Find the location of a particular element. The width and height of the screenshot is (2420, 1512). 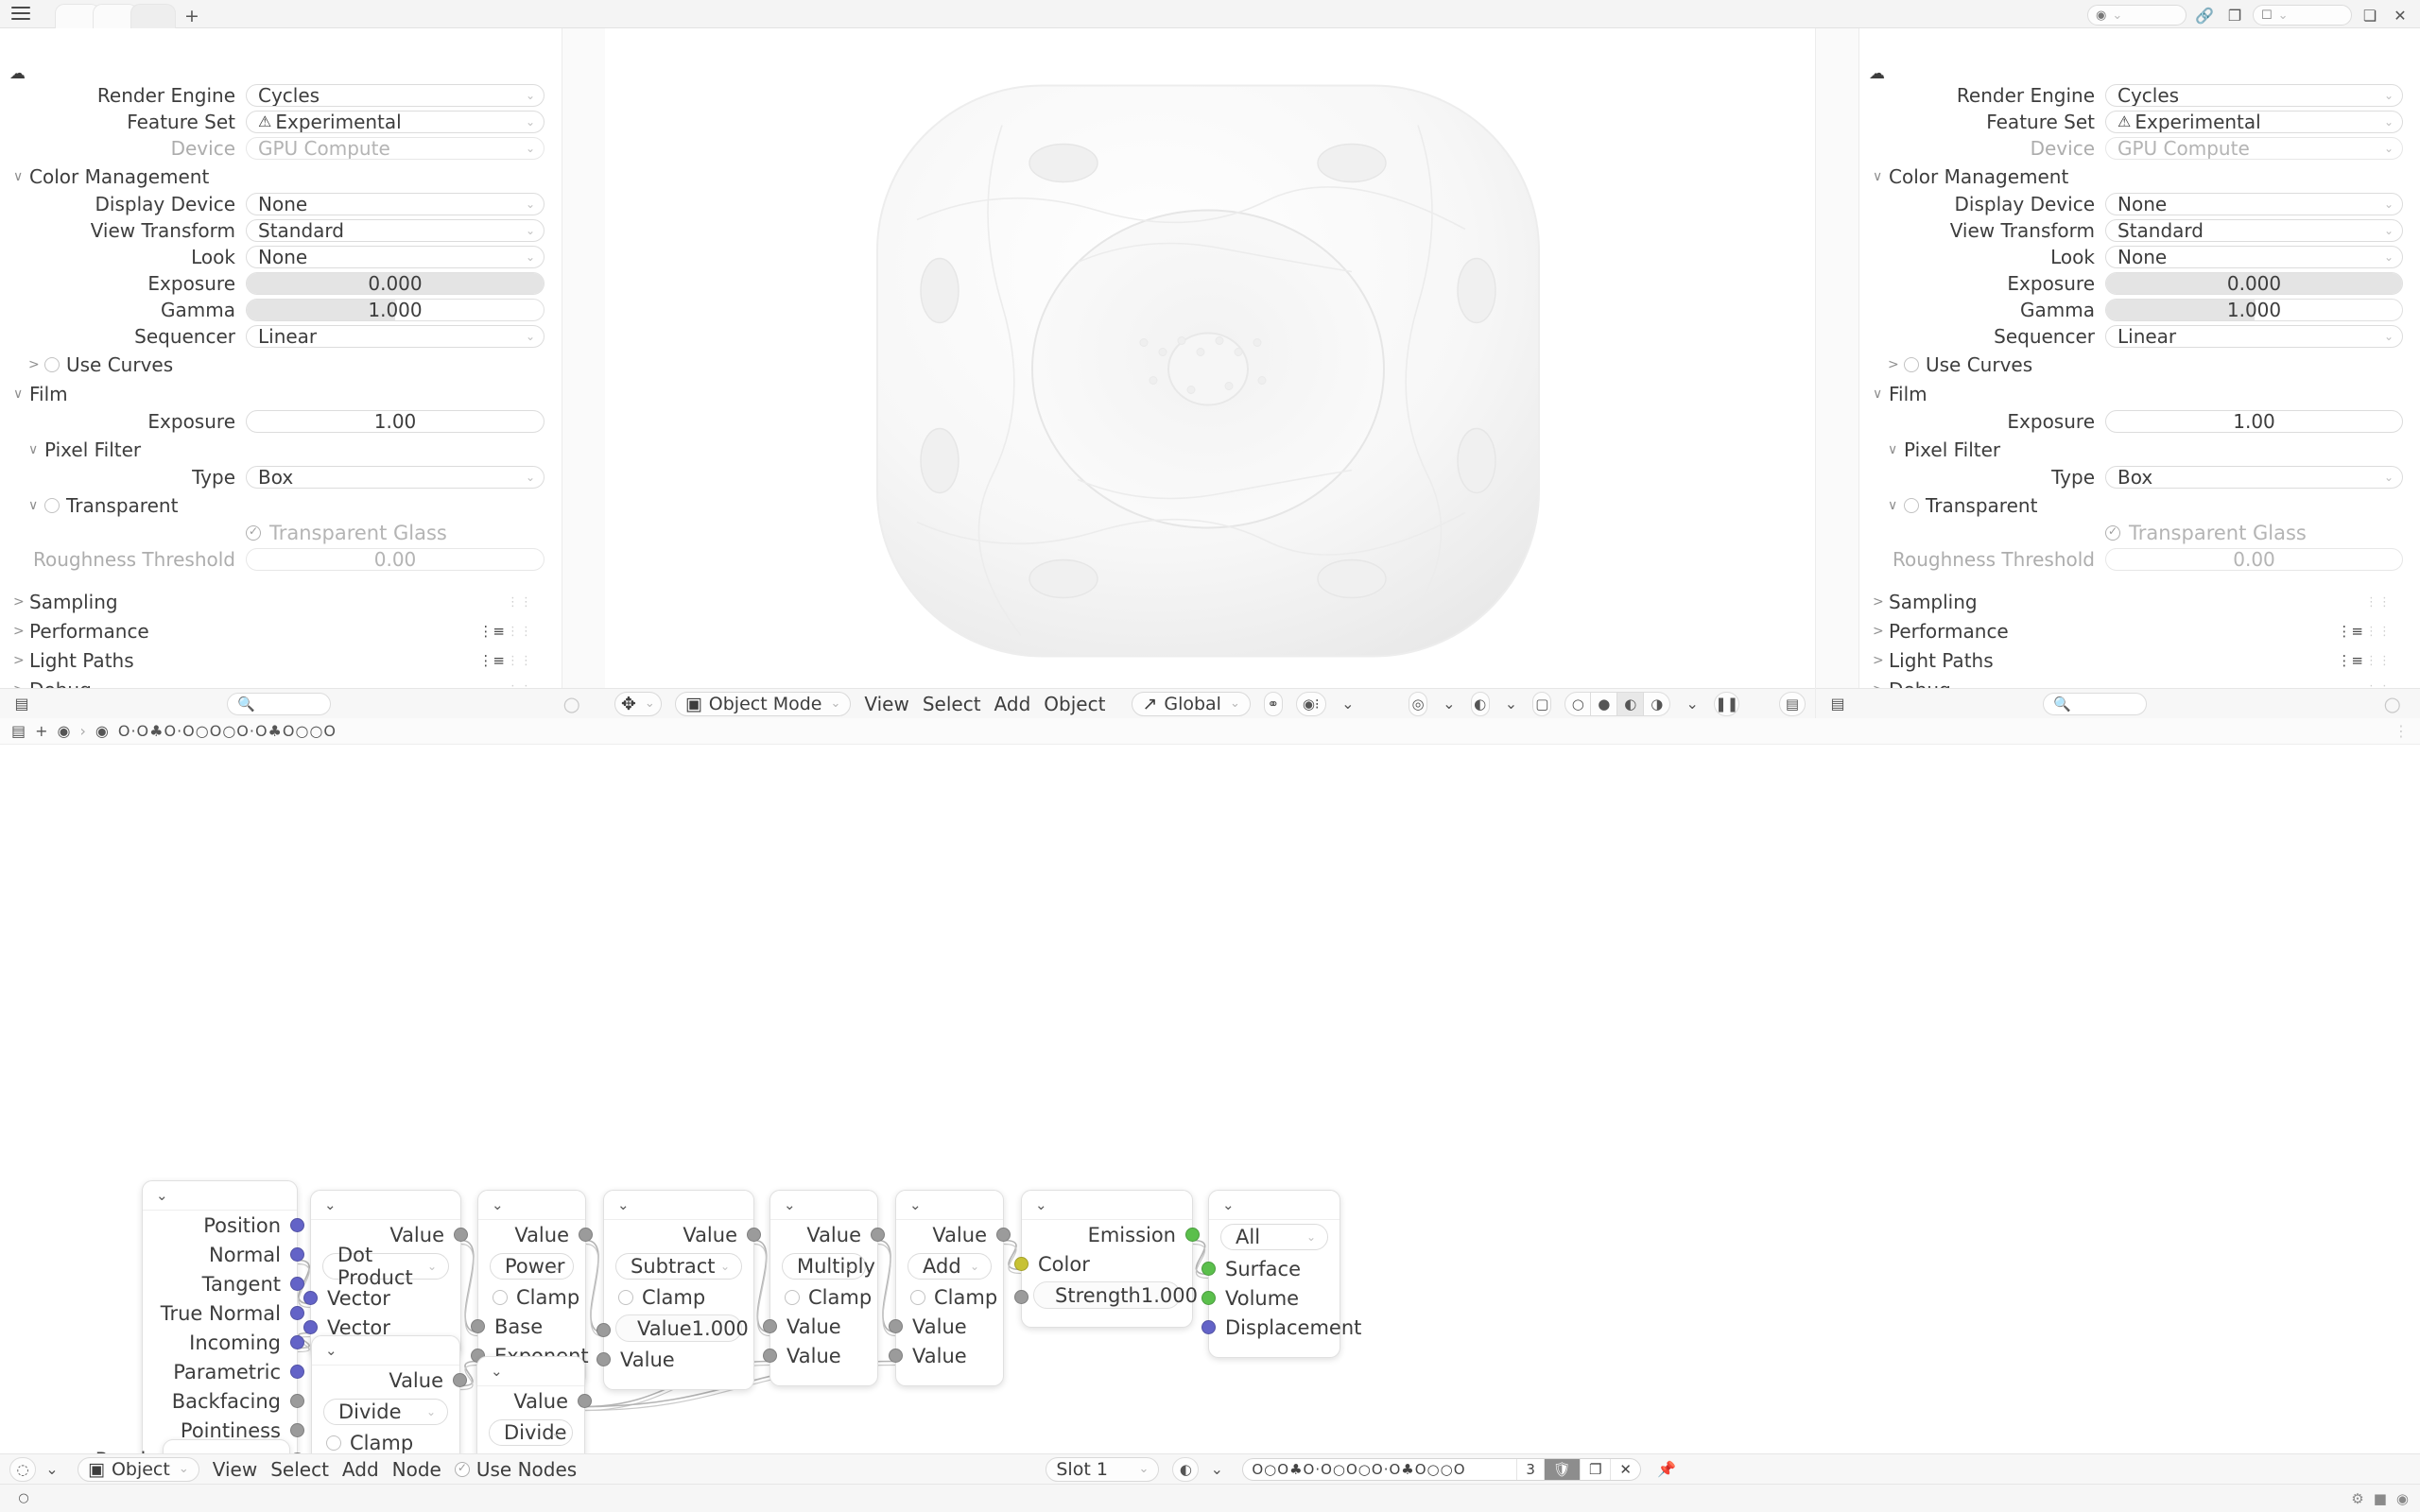

shading-wireframe-icon: ○ is located at coordinates (1578, 703).